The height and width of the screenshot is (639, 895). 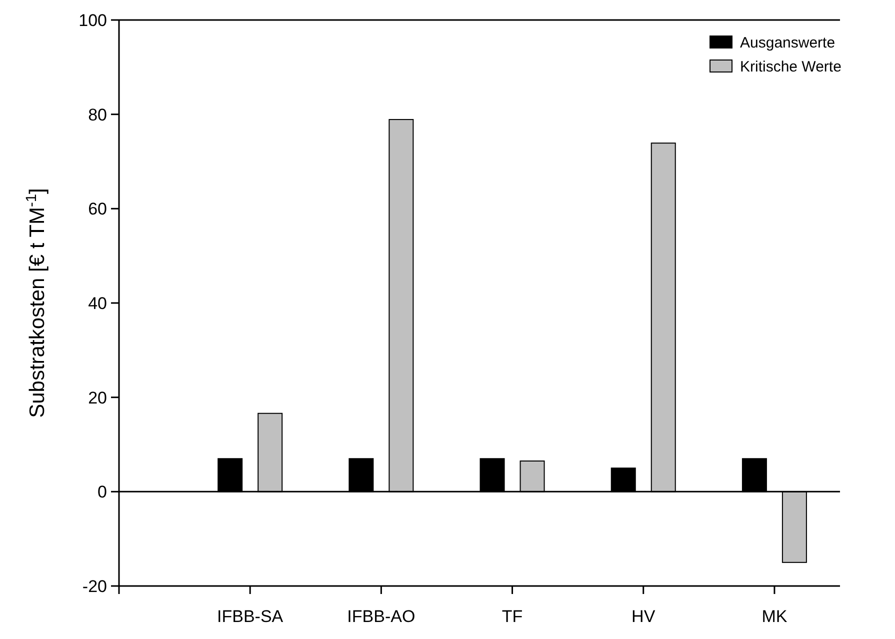 I want to click on y-tick-label: 100, so click(x=92, y=20).